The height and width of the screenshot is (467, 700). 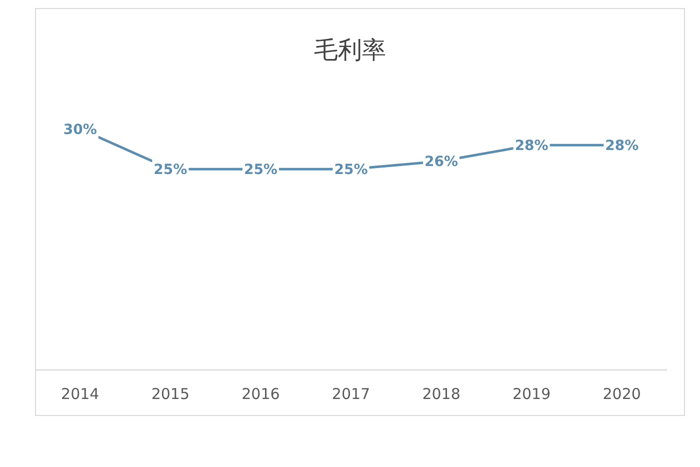 What do you see at coordinates (261, 394) in the screenshot?
I see `x-tick-label: 2016` at bounding box center [261, 394].